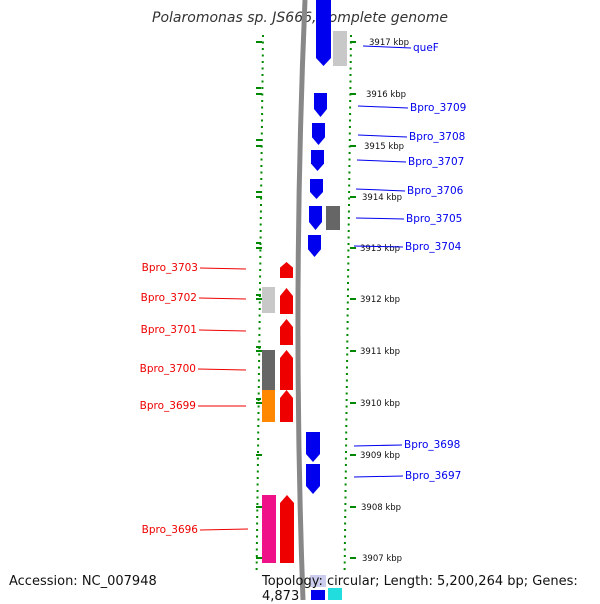  What do you see at coordinates (168, 369) in the screenshot?
I see `gene-label-bpro-3700: Bpro_3700` at bounding box center [168, 369].